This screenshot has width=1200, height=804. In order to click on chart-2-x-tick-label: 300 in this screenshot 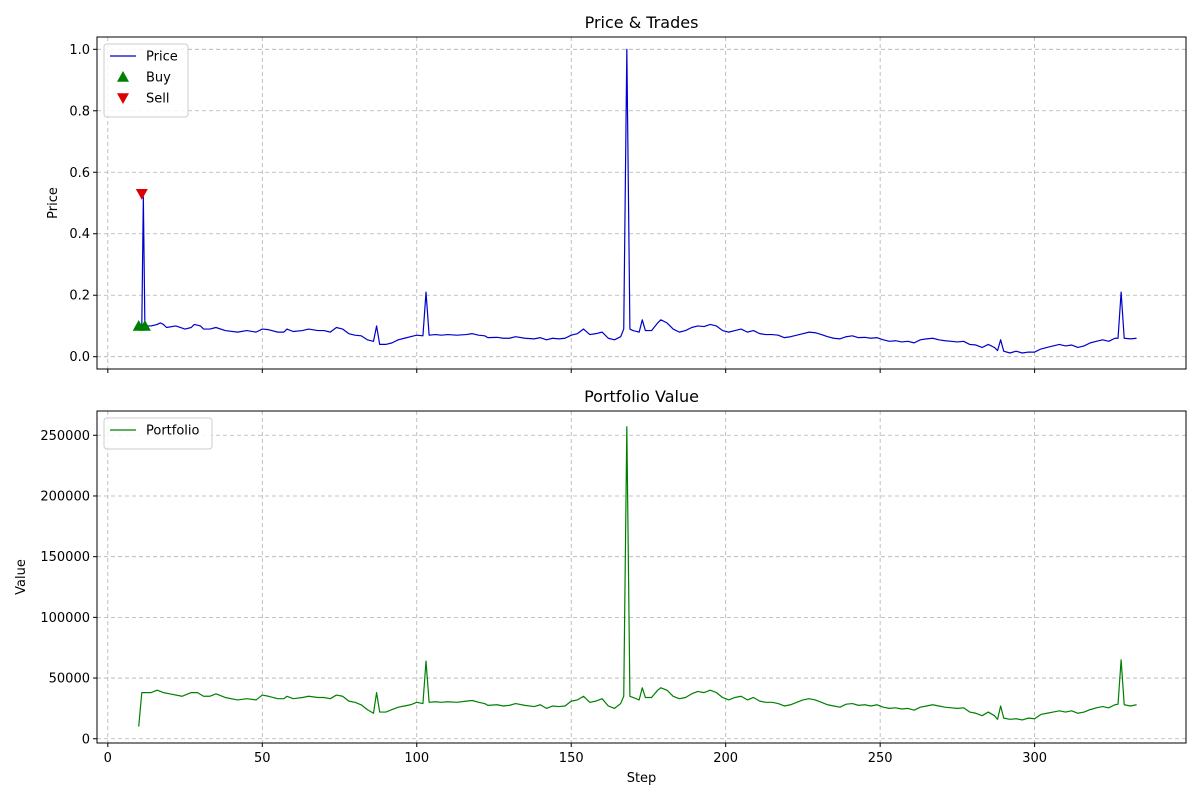, I will do `click(1034, 758)`.